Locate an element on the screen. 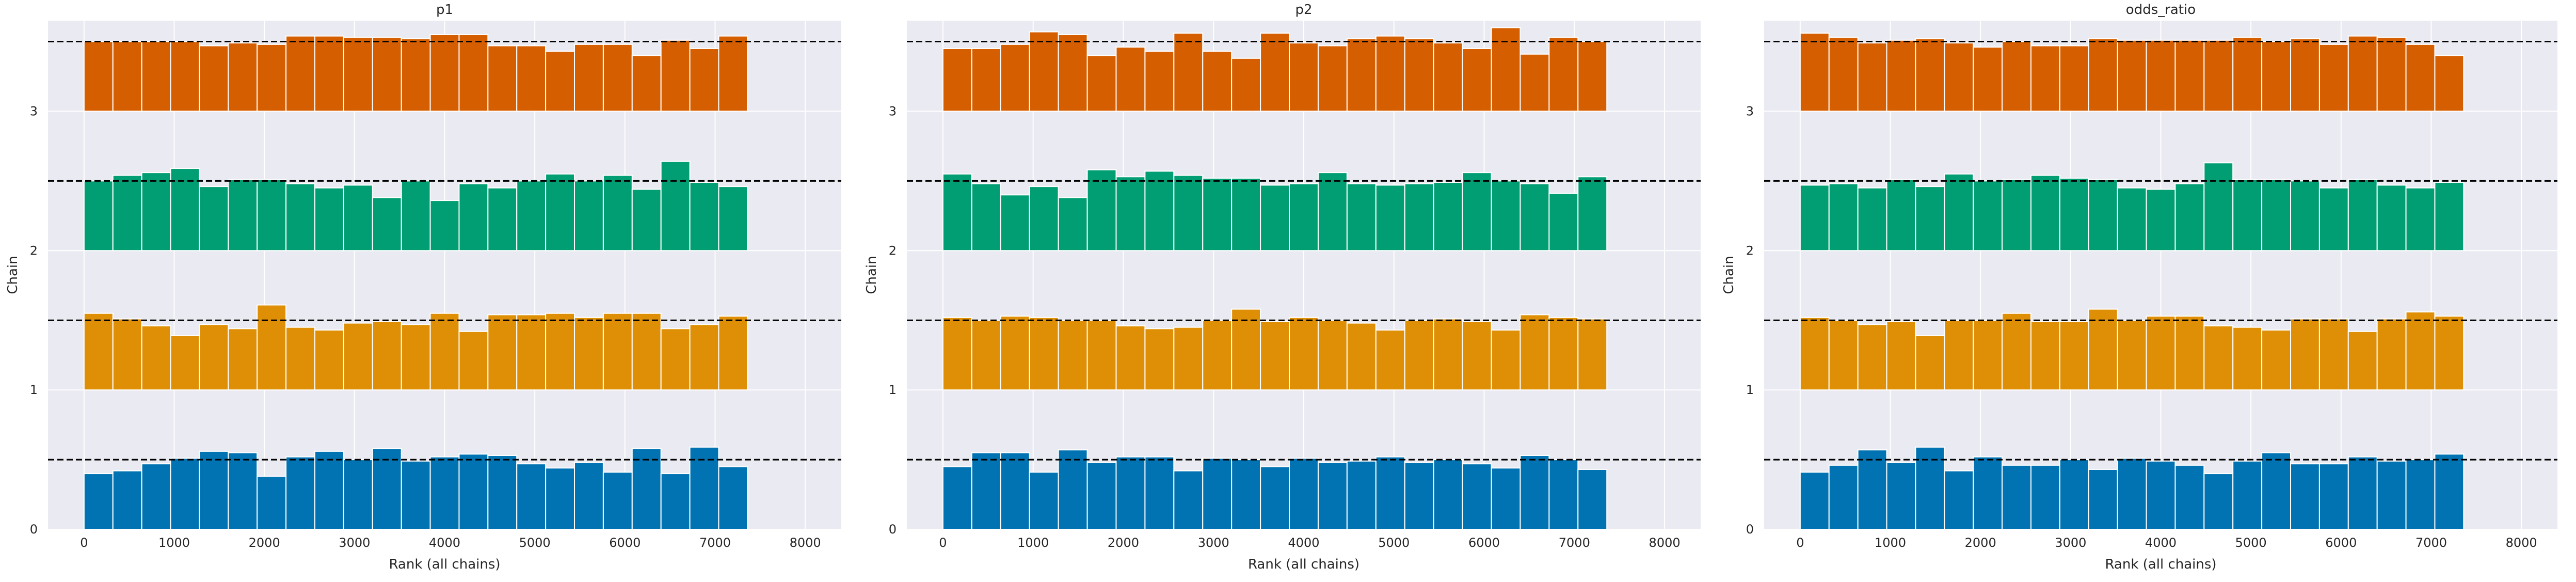 This screenshot has height=582, width=2576. x-tick-label: 1000 is located at coordinates (1033, 543).